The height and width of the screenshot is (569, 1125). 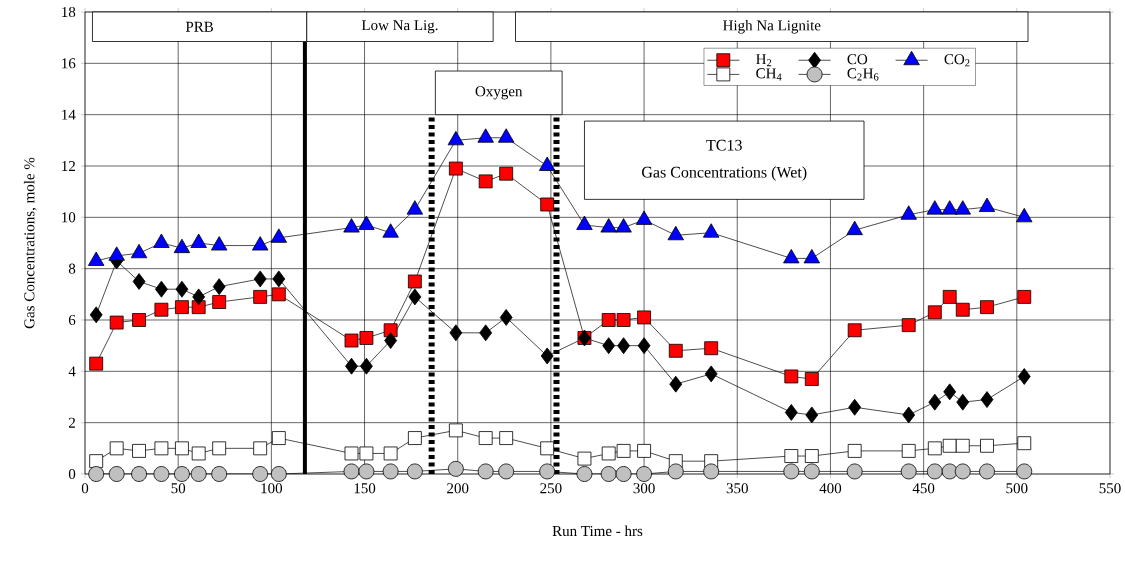 What do you see at coordinates (772, 26) in the screenshot?
I see `annotation: High Na Lignite` at bounding box center [772, 26].